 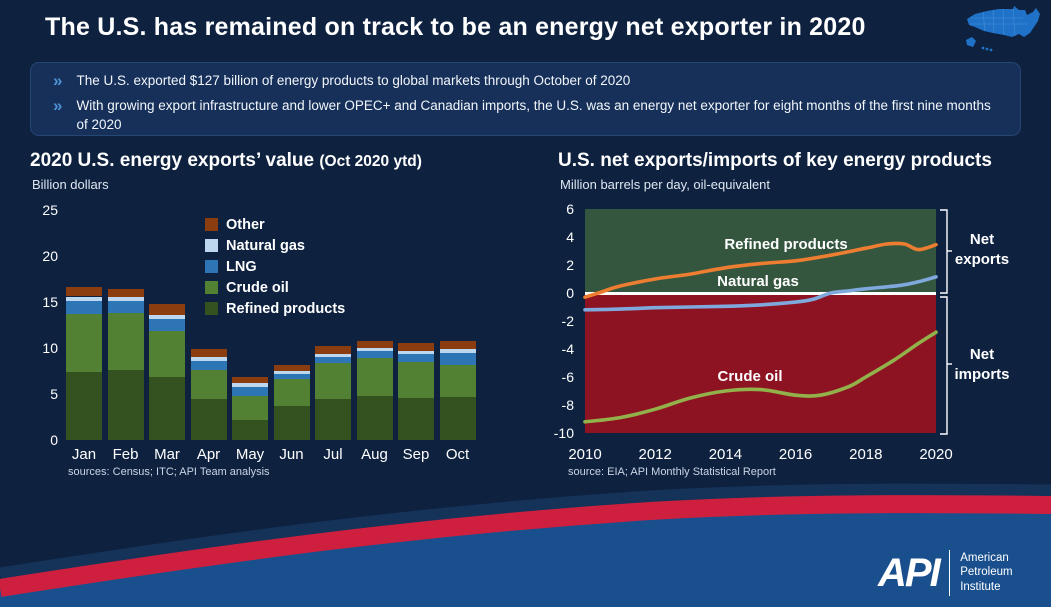 I want to click on net-chart-units: Million barrels per day, oil-equivalent, so click(x=665, y=184).